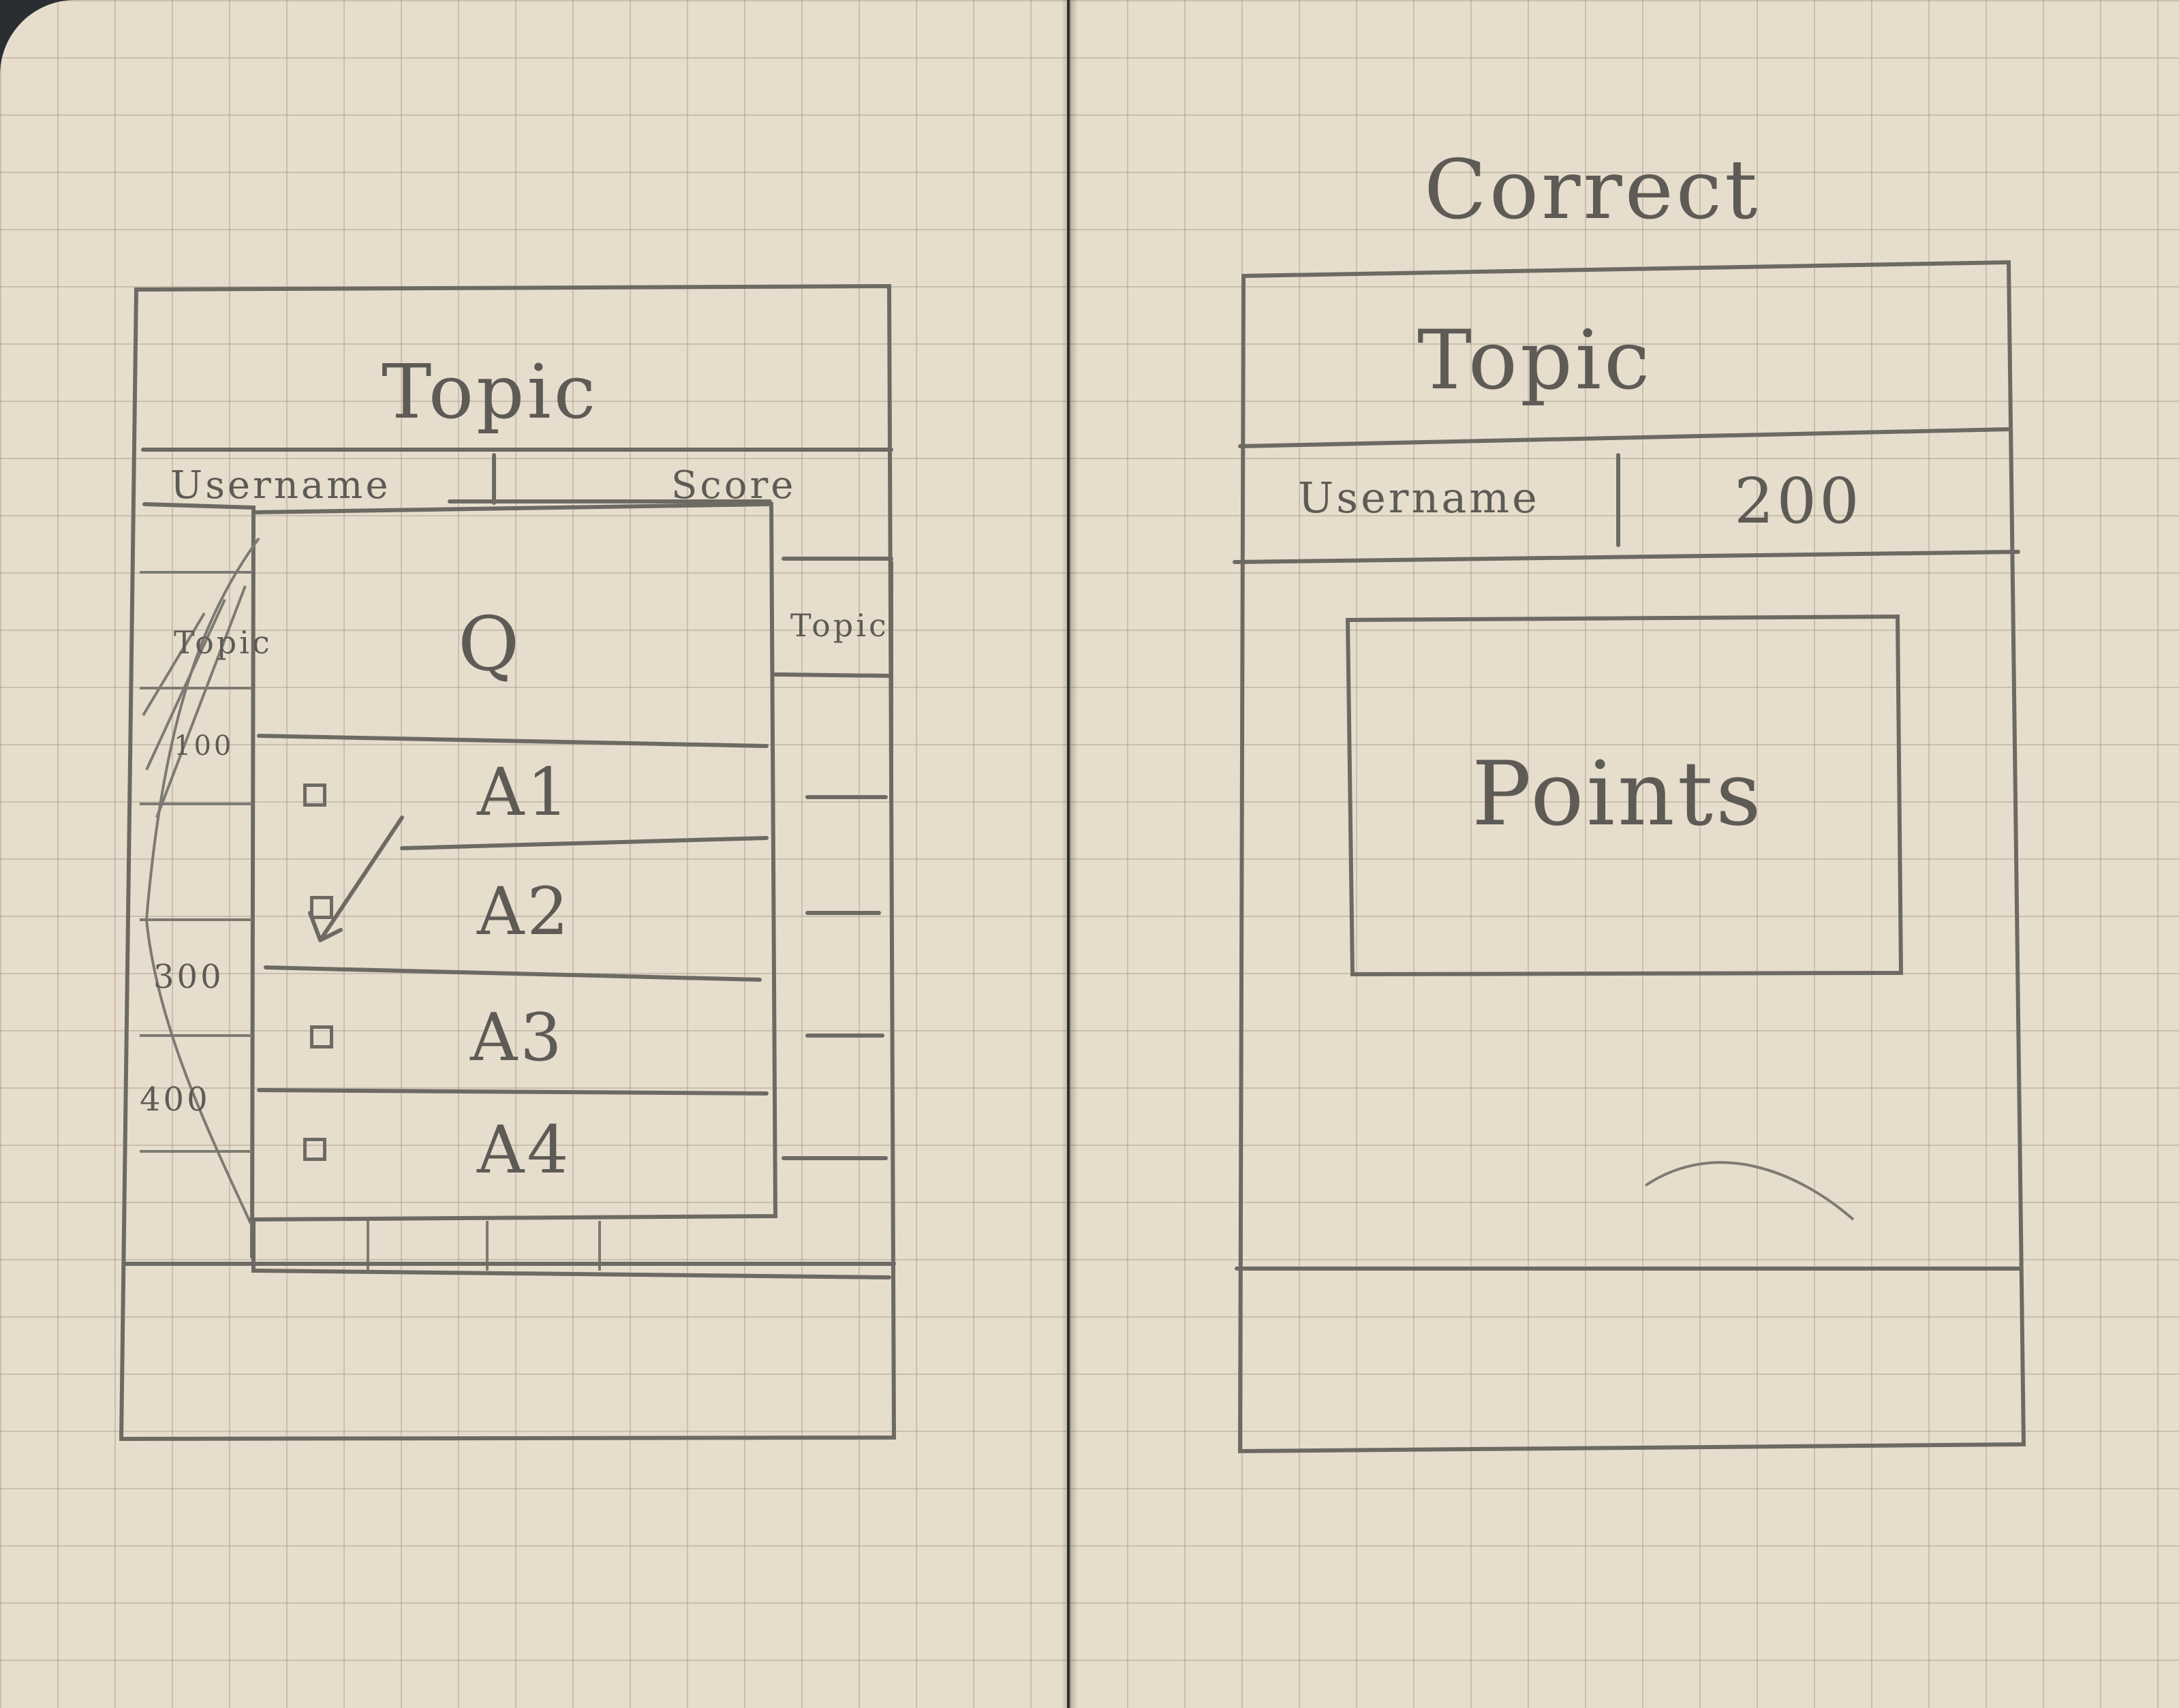  Describe the element at coordinates (321, 907) in the screenshot. I see `answer-checkbox-checked` at that location.